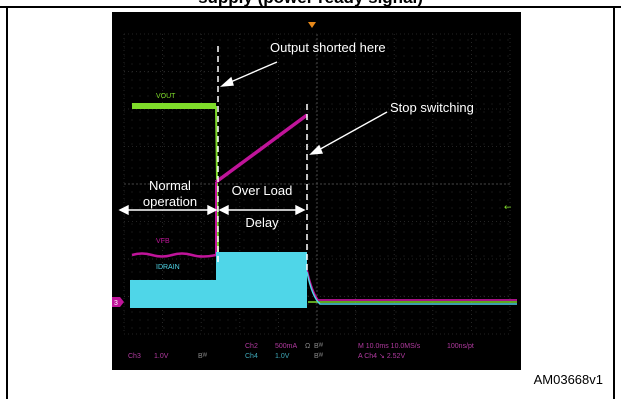 Image resolution: width=621 pixels, height=399 pixels. I want to click on idrain-trace-off, so click(411, 288).